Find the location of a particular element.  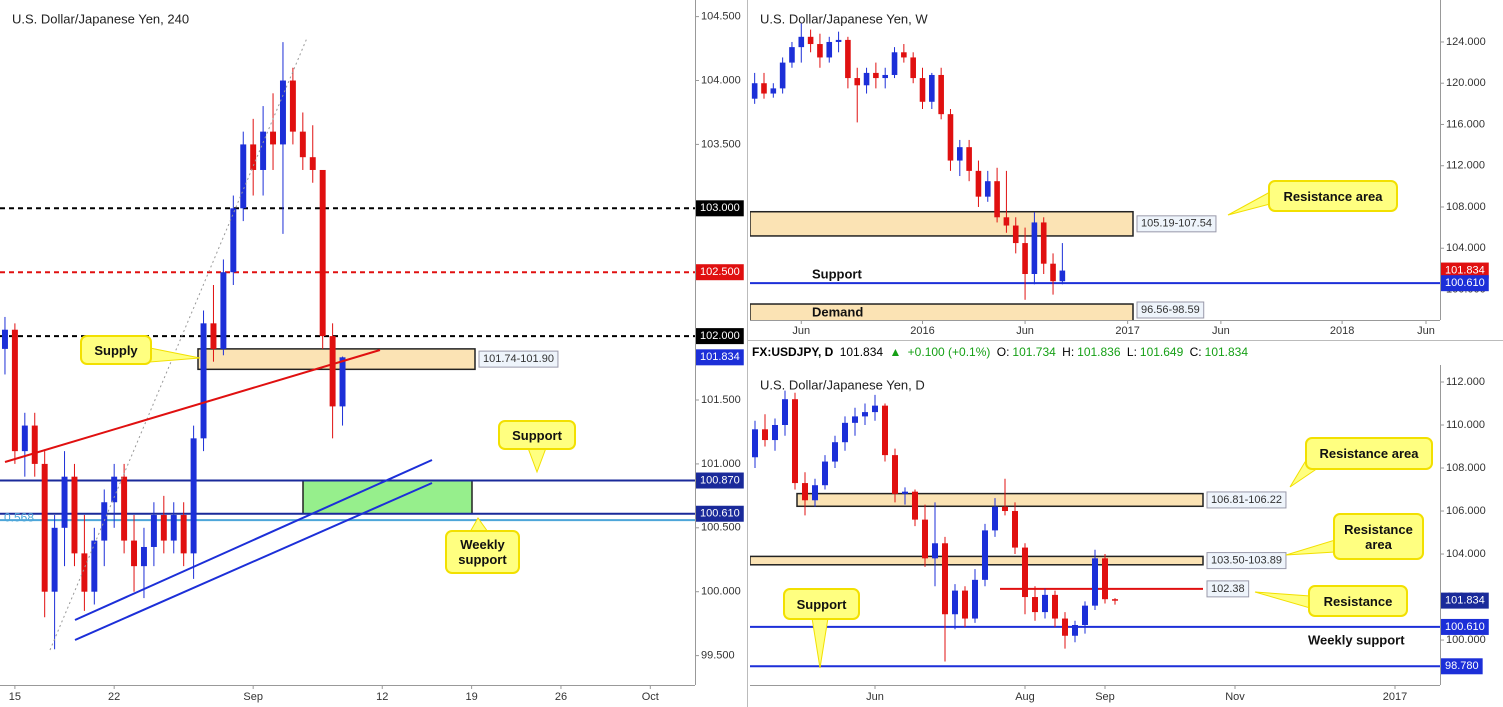

ohlc-value: 101.836 is located at coordinates (1099, 352).